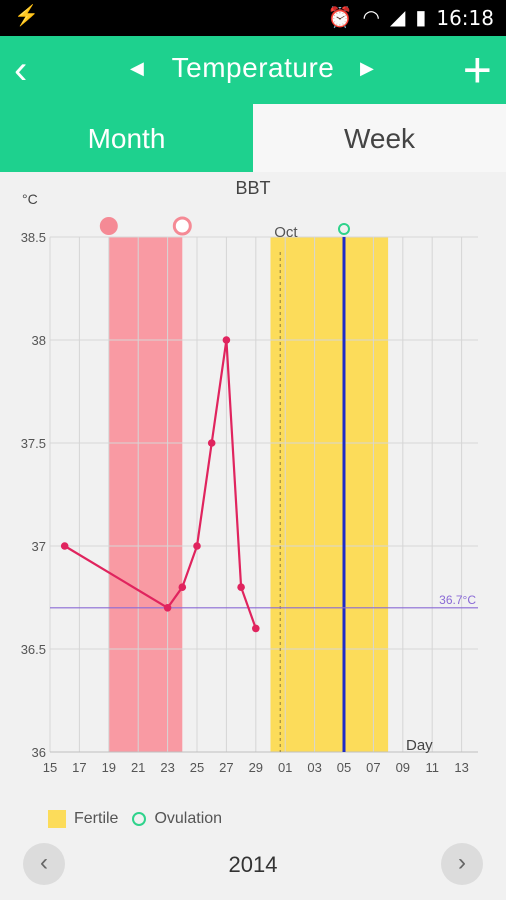  Describe the element at coordinates (126, 138) in the screenshot. I see `tab-month: Month` at that location.